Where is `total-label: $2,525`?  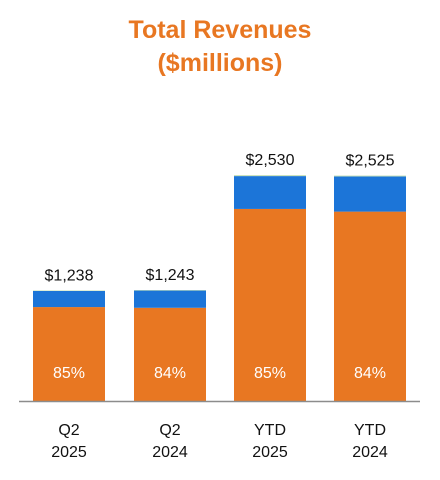 total-label: $2,525 is located at coordinates (370, 161).